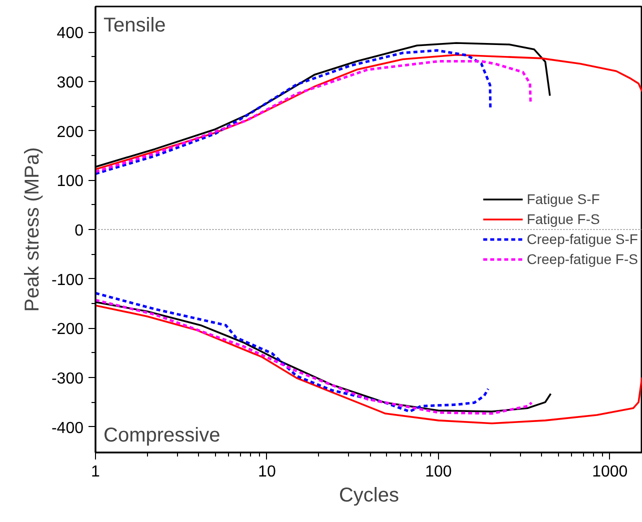 Image resolution: width=642 pixels, height=522 pixels. What do you see at coordinates (70, 33) in the screenshot?
I see `y-tick-label: 400` at bounding box center [70, 33].